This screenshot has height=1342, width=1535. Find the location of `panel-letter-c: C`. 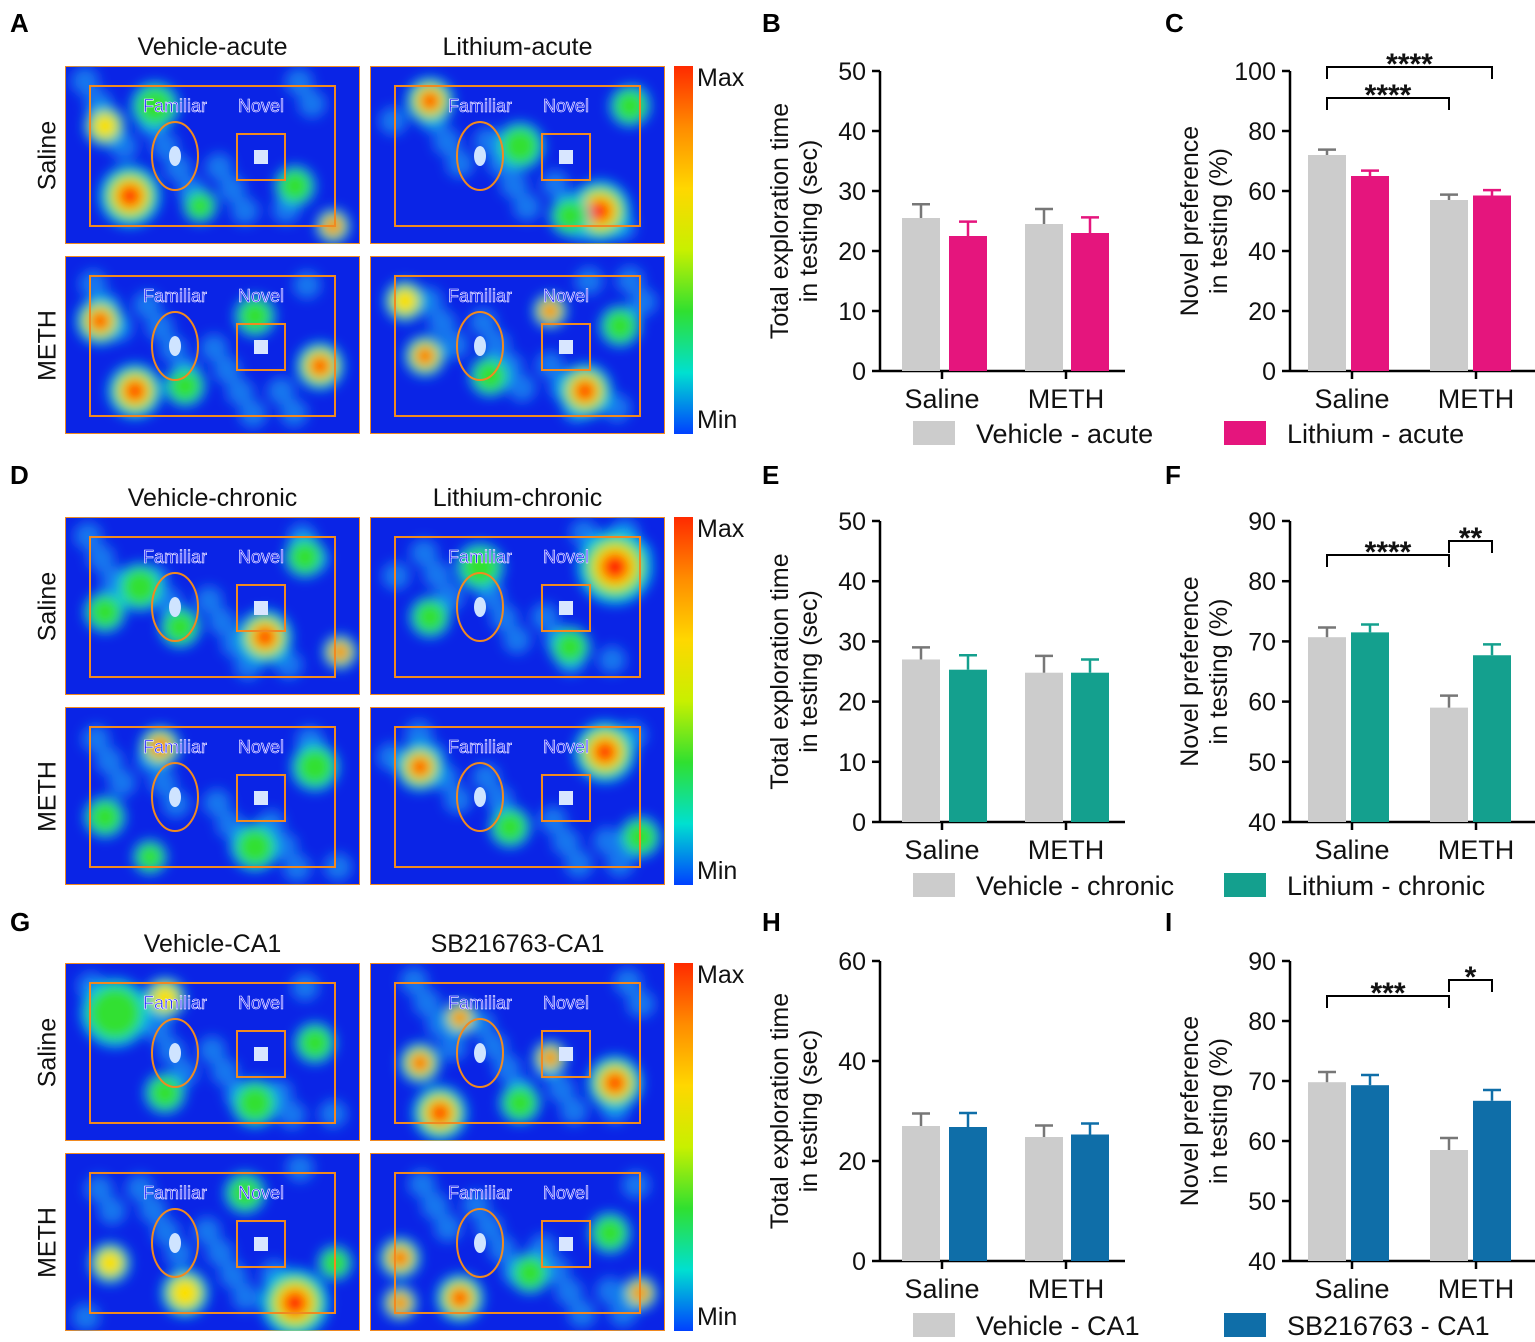

panel-letter-c: C is located at coordinates (1174, 23).